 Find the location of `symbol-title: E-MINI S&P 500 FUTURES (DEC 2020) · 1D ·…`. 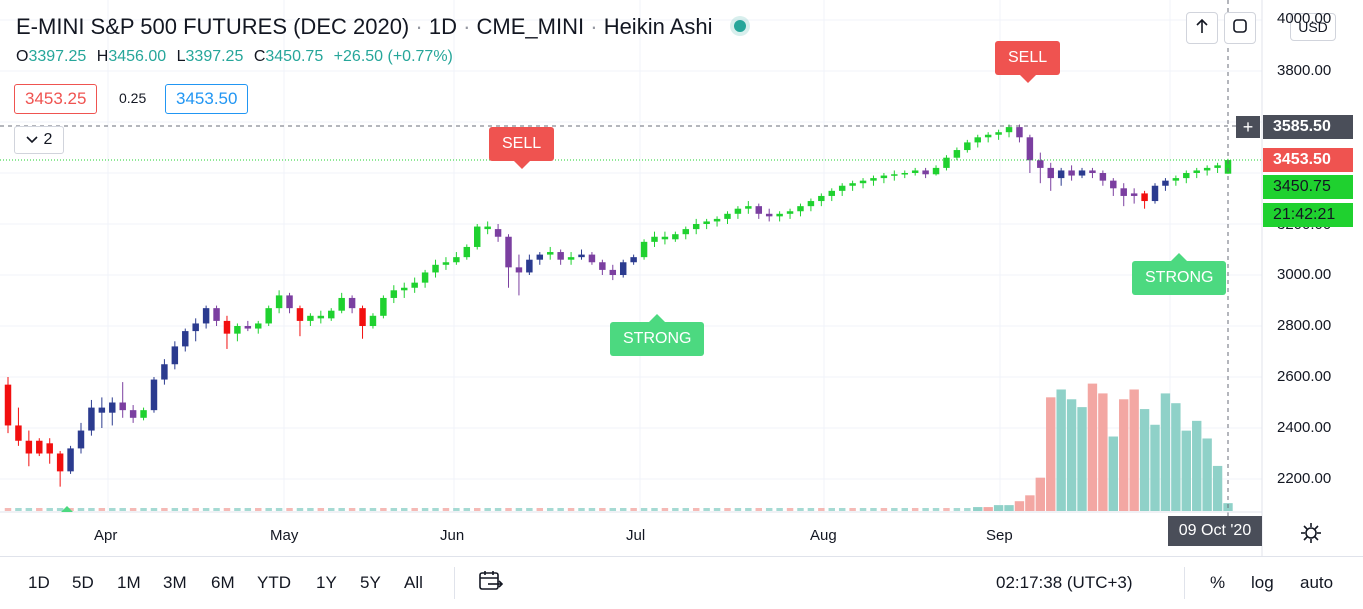

symbol-title: E-MINI S&P 500 FUTURES (DEC 2020) · 1D ·… is located at coordinates (364, 27).